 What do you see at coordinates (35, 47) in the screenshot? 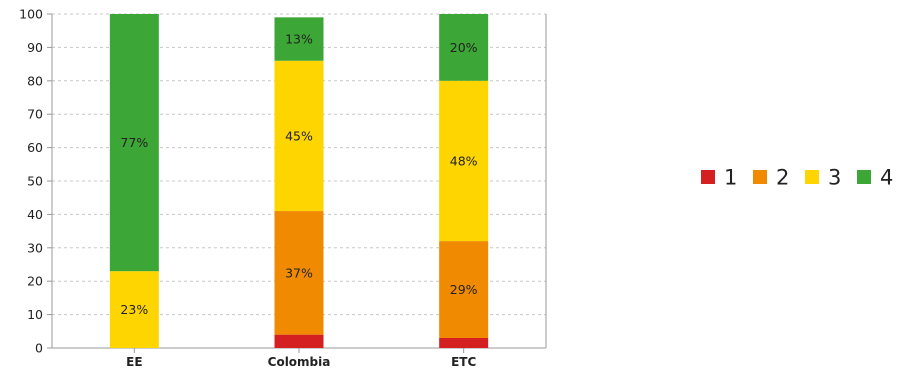
I see `y-tick-label: 90` at bounding box center [35, 47].